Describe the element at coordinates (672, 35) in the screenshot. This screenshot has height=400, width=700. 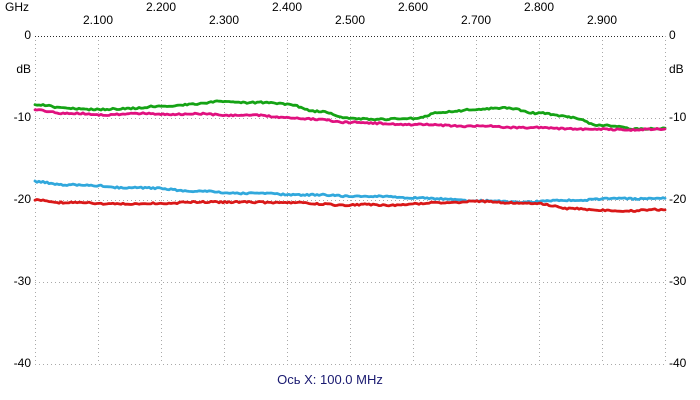
I see `y-tick-label-right: 0` at that location.